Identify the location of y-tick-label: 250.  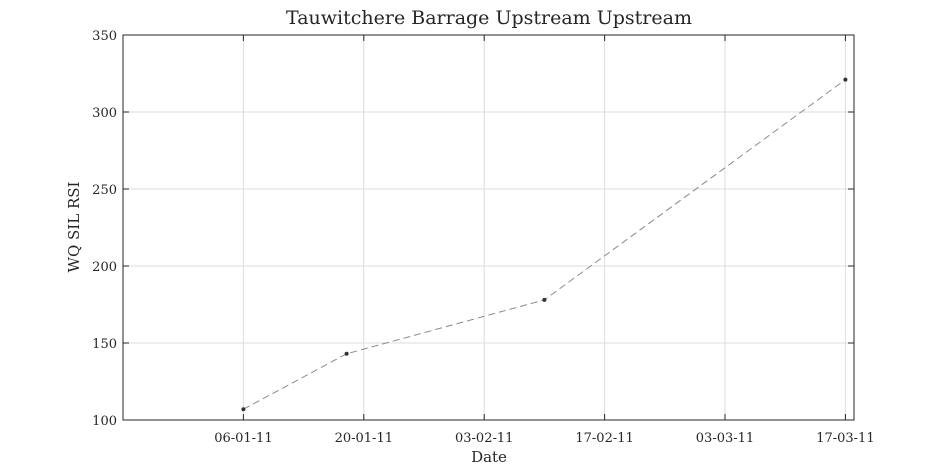
(104, 190).